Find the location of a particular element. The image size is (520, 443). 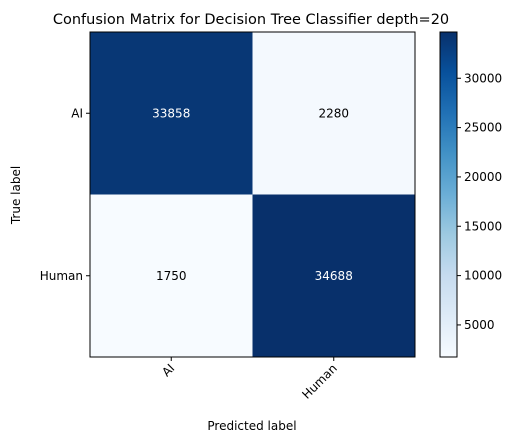

cell-value-label: 33858 is located at coordinates (171, 113).